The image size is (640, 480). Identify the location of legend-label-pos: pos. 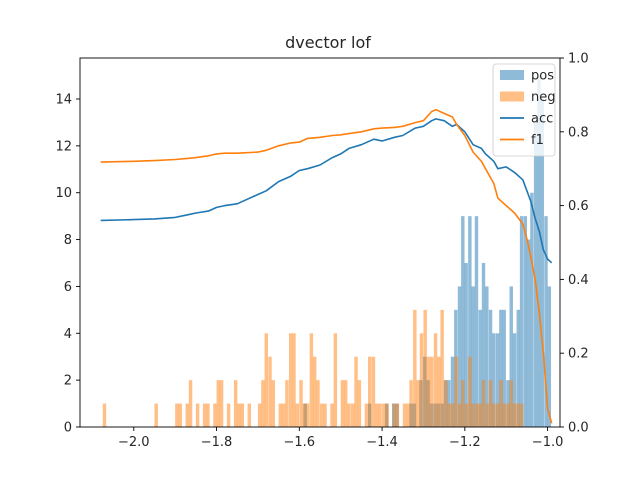
(542, 76).